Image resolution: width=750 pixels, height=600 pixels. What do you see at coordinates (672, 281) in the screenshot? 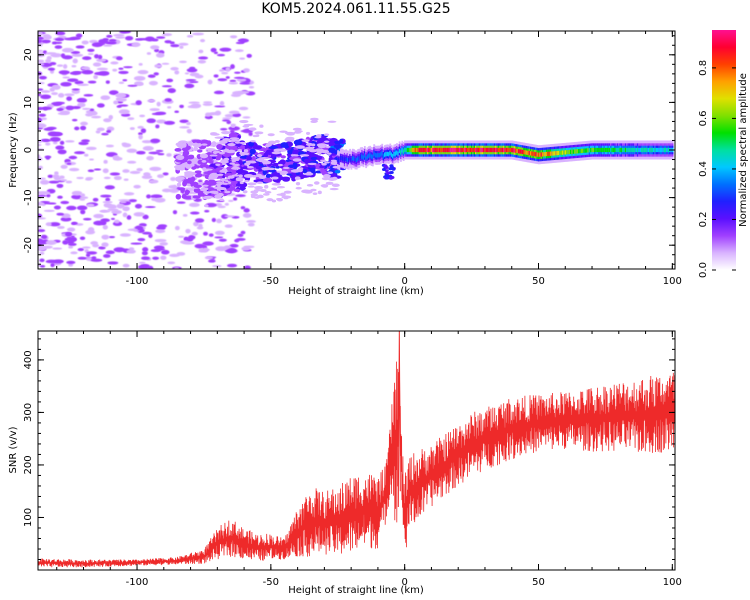
I see `x-tick-label: 100` at bounding box center [672, 281].